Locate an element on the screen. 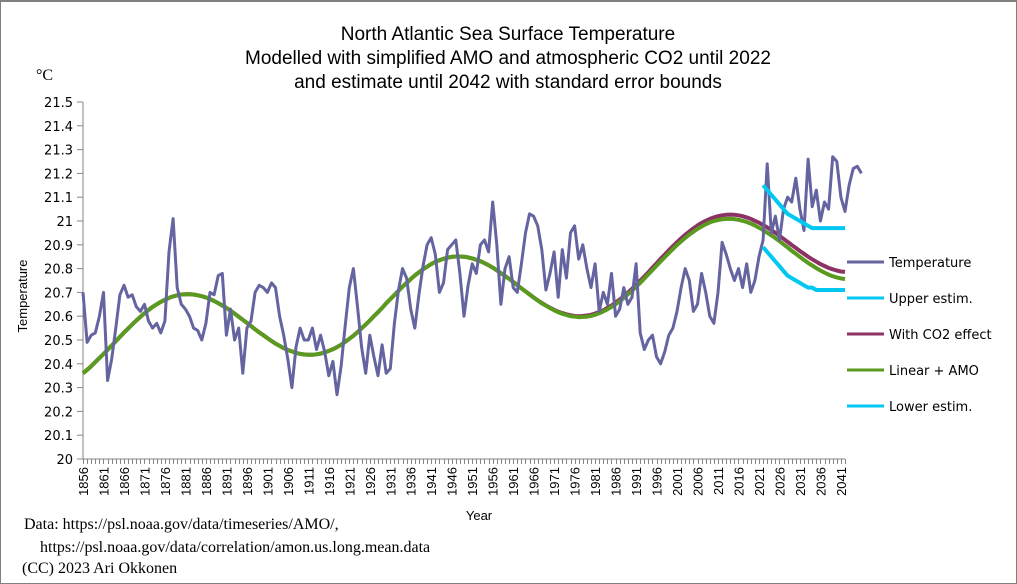  x-tick-label: 1961 is located at coordinates (513, 481).